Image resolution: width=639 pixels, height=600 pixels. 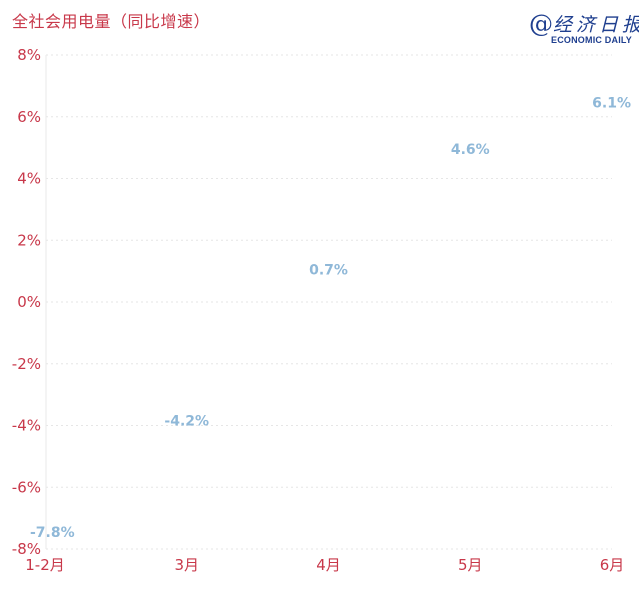 What do you see at coordinates (470, 150) in the screenshot?
I see `data-label: 4.6%` at bounding box center [470, 150].